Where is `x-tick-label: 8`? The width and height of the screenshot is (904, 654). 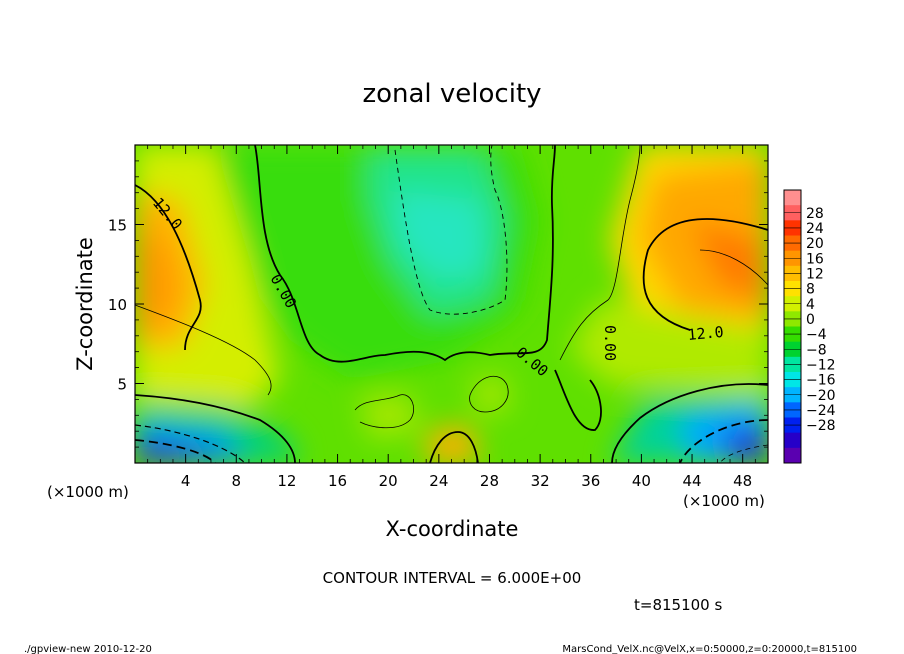 x-tick-label: 8 is located at coordinates (237, 481).